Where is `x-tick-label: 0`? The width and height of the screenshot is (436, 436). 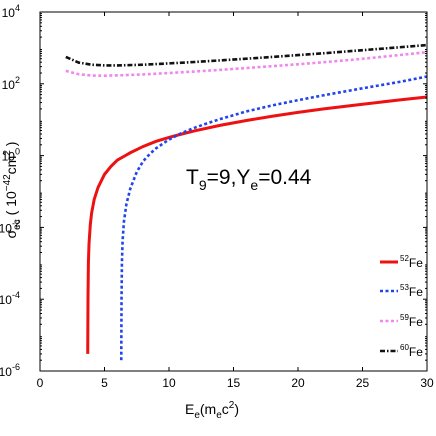
x-tick-label: 0 is located at coordinates (40, 383).